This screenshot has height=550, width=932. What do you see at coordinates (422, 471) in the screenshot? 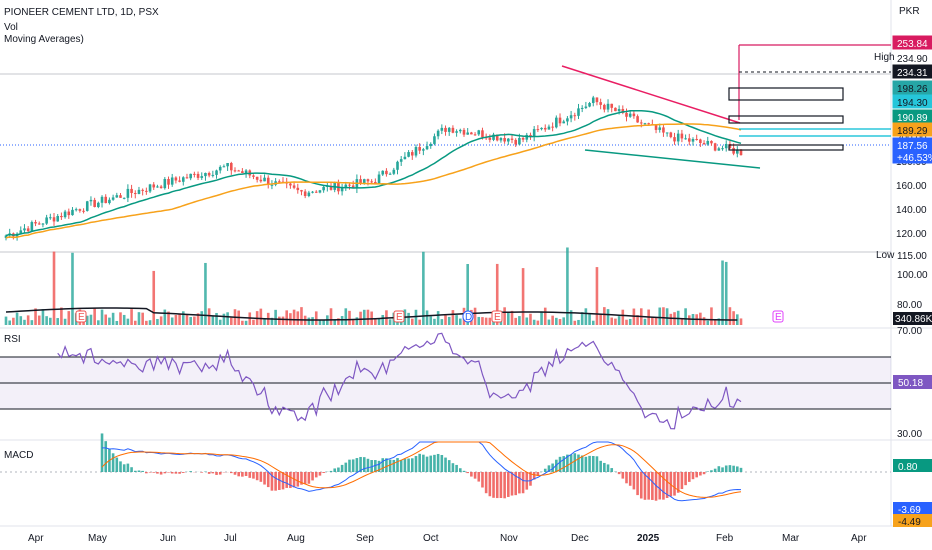
I see `macd-line` at bounding box center [422, 471].